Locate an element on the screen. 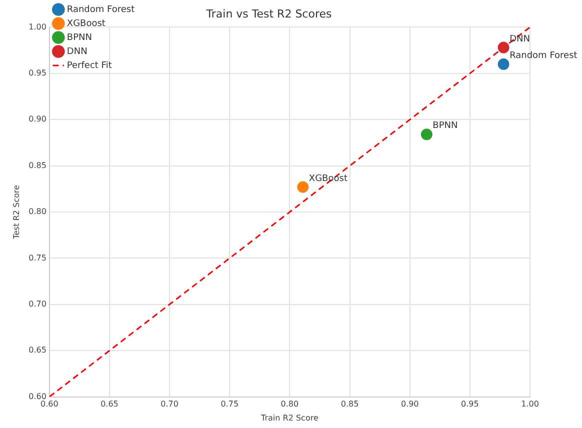  legend-label: DNN is located at coordinates (77, 51).